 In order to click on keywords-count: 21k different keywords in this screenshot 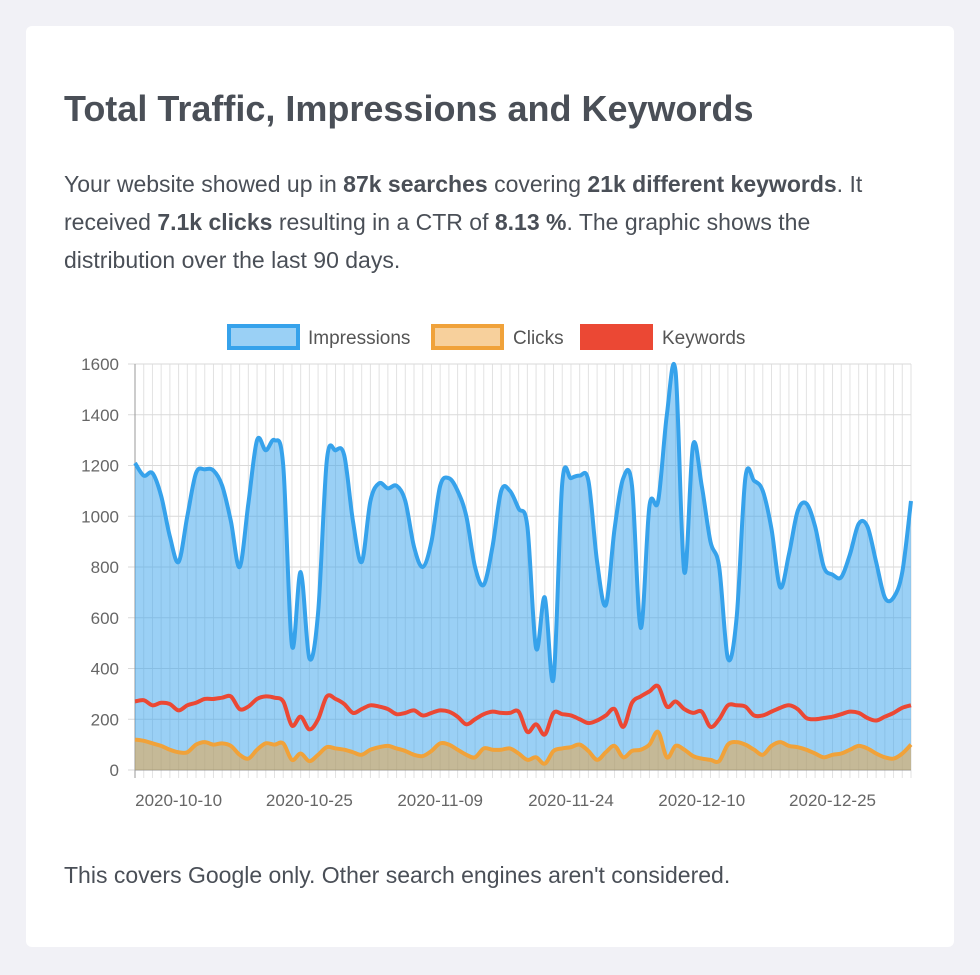, I will do `click(712, 184)`.